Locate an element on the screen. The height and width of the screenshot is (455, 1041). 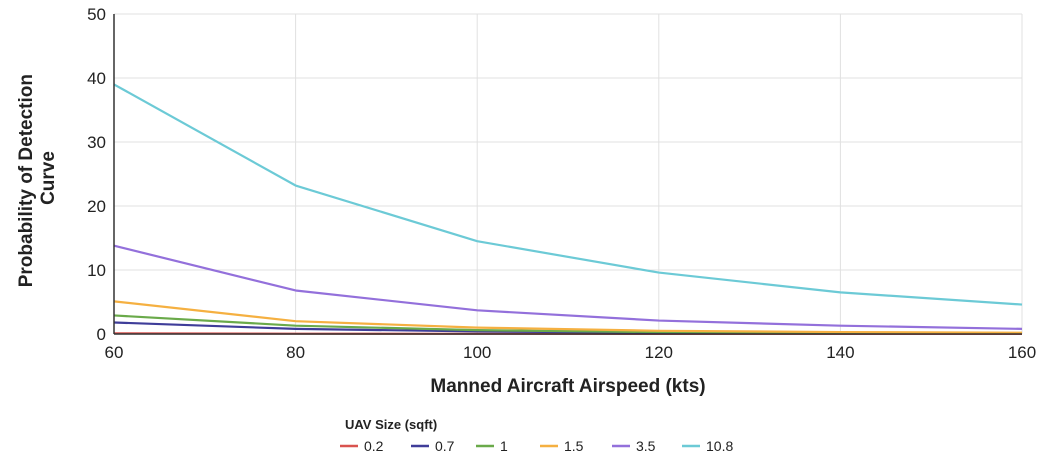
y-tick-labels: 0 10 20 30 40 50 is located at coordinates (96, 174).